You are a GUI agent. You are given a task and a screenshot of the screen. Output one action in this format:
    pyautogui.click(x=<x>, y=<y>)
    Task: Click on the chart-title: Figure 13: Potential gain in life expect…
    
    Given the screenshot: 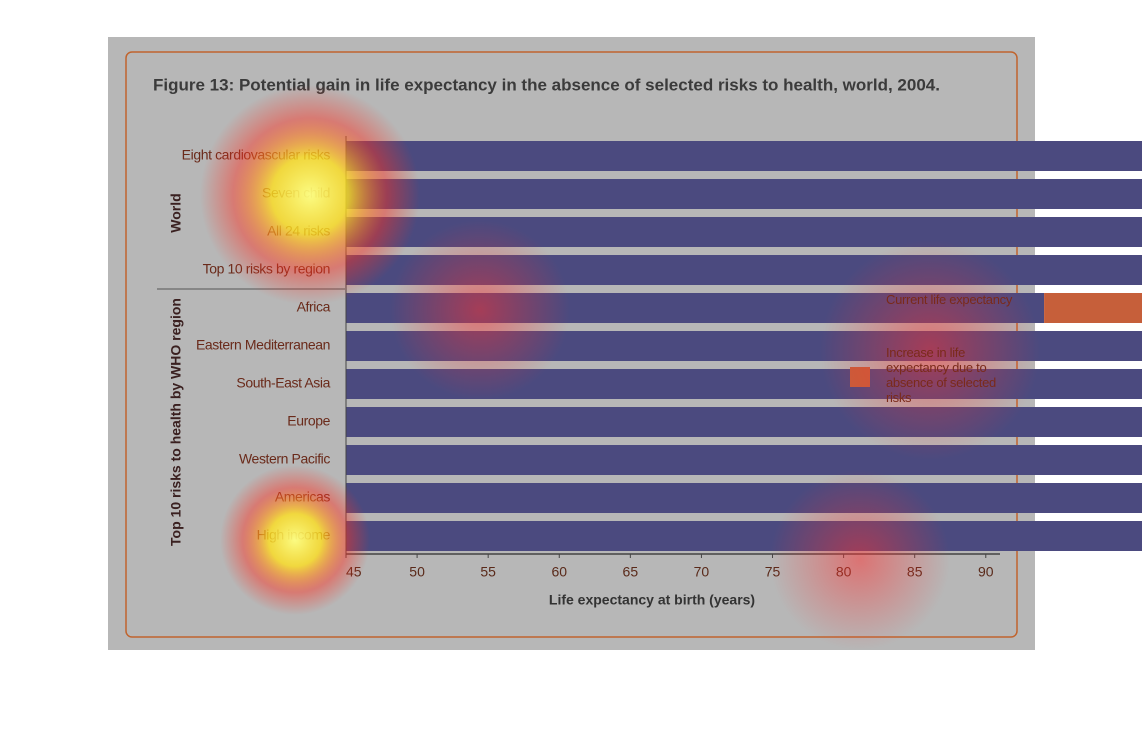 What is the action you would take?
    pyautogui.click(x=546, y=84)
    